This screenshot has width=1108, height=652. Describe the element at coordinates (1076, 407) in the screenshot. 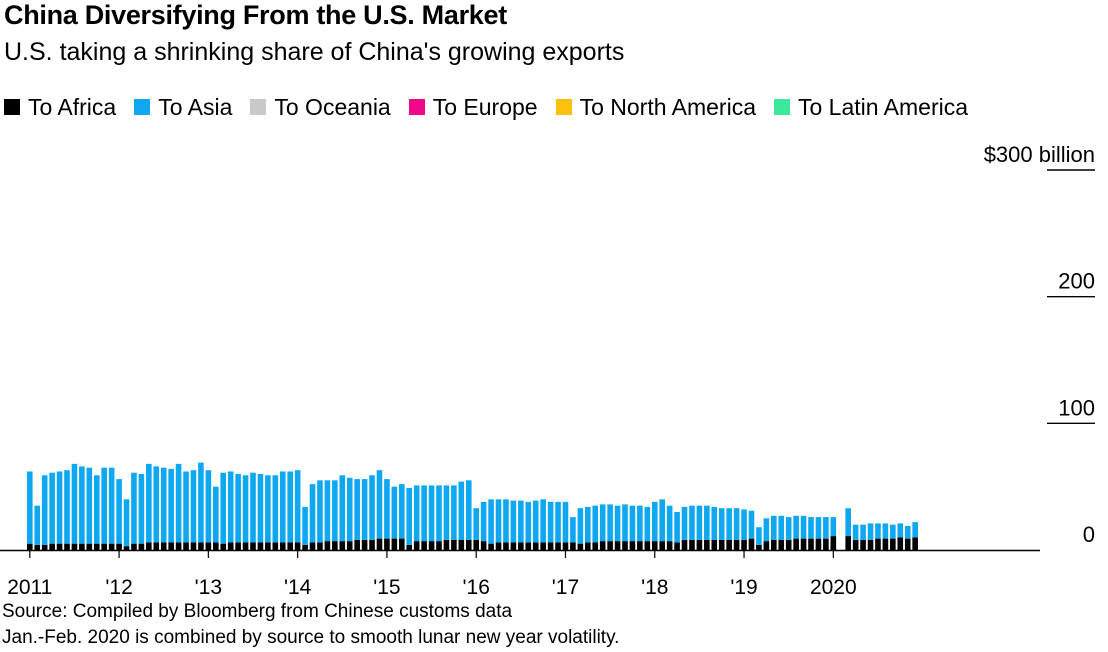

I see `y-tick-label: 100` at that location.